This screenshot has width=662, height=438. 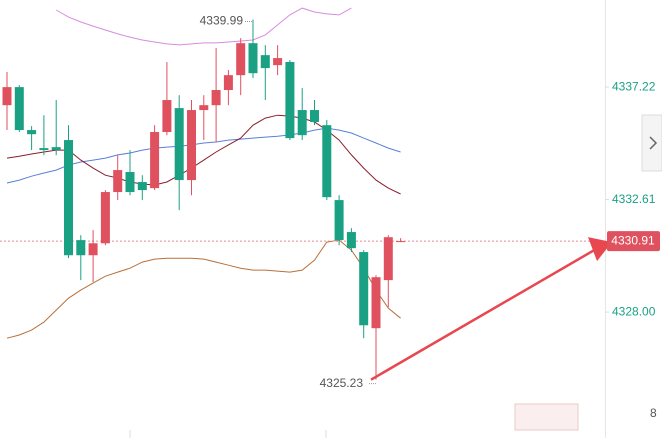 What do you see at coordinates (634, 311) in the screenshot?
I see `y-tick-label: 4328.00` at bounding box center [634, 311].